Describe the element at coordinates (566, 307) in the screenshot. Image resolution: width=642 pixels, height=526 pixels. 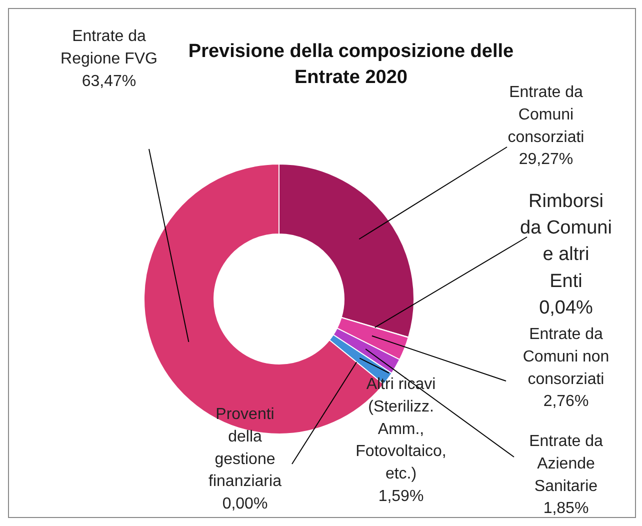
I see `data-label: 0,04%` at that location.